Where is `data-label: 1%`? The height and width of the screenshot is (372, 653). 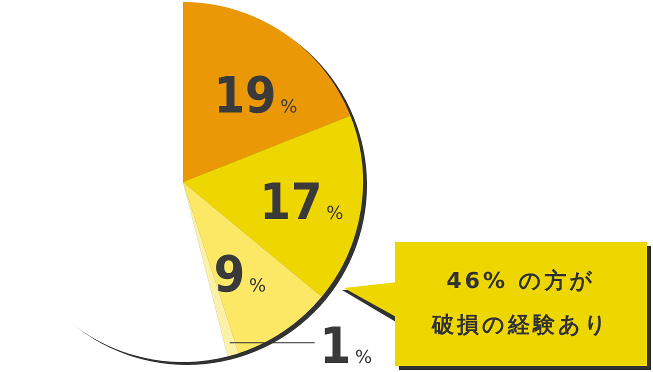 data-label: 1% is located at coordinates (346, 344).